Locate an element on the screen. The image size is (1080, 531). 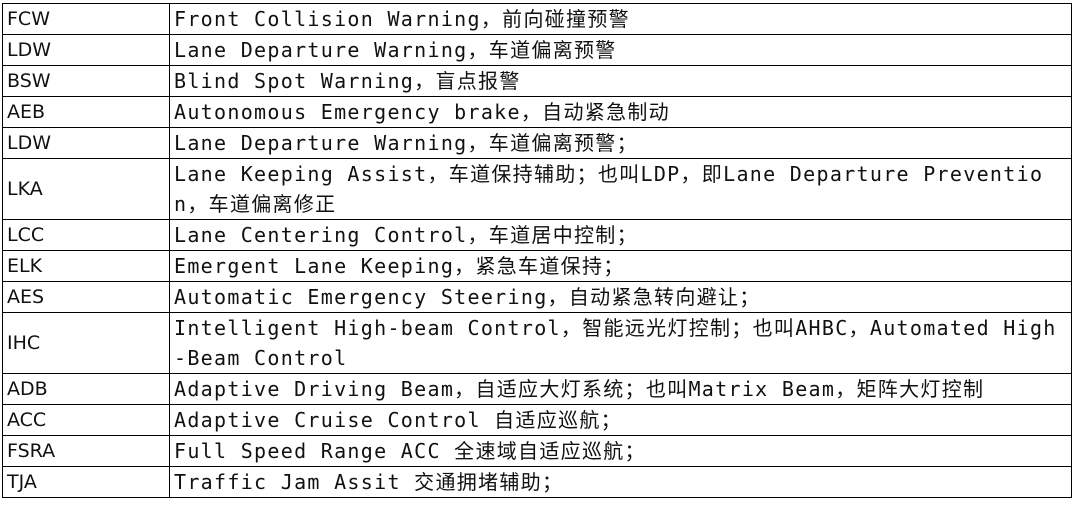
abbreviation-cell: IHC is located at coordinates (86, 343).